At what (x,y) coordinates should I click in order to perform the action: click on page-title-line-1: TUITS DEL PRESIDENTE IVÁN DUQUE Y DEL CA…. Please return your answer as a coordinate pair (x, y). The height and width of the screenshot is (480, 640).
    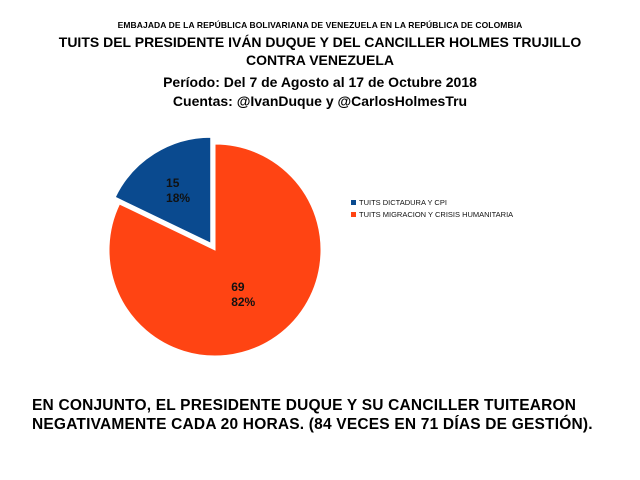
    Looking at the image, I should click on (320, 42).